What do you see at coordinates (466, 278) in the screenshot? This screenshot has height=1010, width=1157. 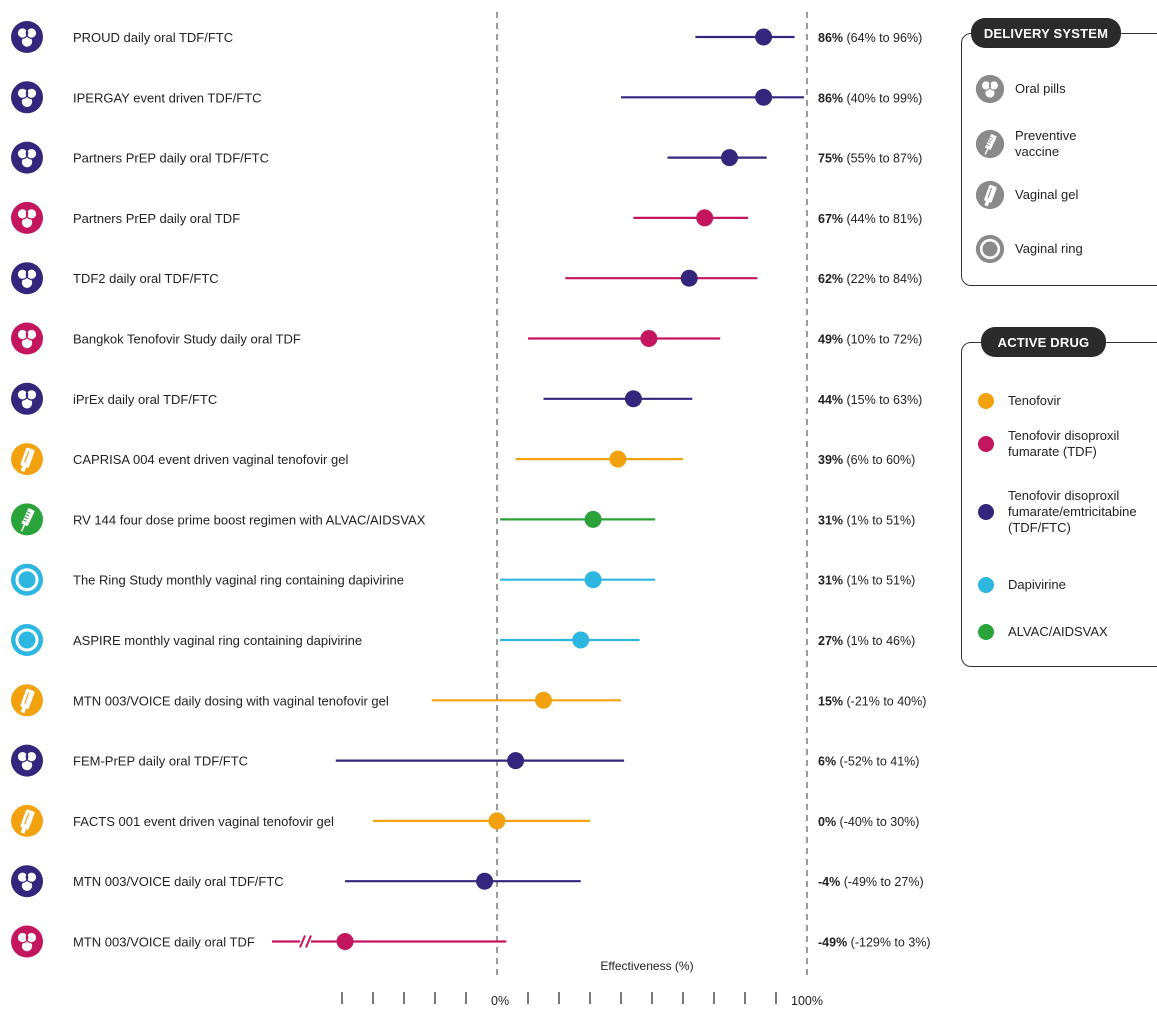 I see `study-row: TDF2 daily oral TDF/FTC 62% (22% to 84%)` at bounding box center [466, 278].